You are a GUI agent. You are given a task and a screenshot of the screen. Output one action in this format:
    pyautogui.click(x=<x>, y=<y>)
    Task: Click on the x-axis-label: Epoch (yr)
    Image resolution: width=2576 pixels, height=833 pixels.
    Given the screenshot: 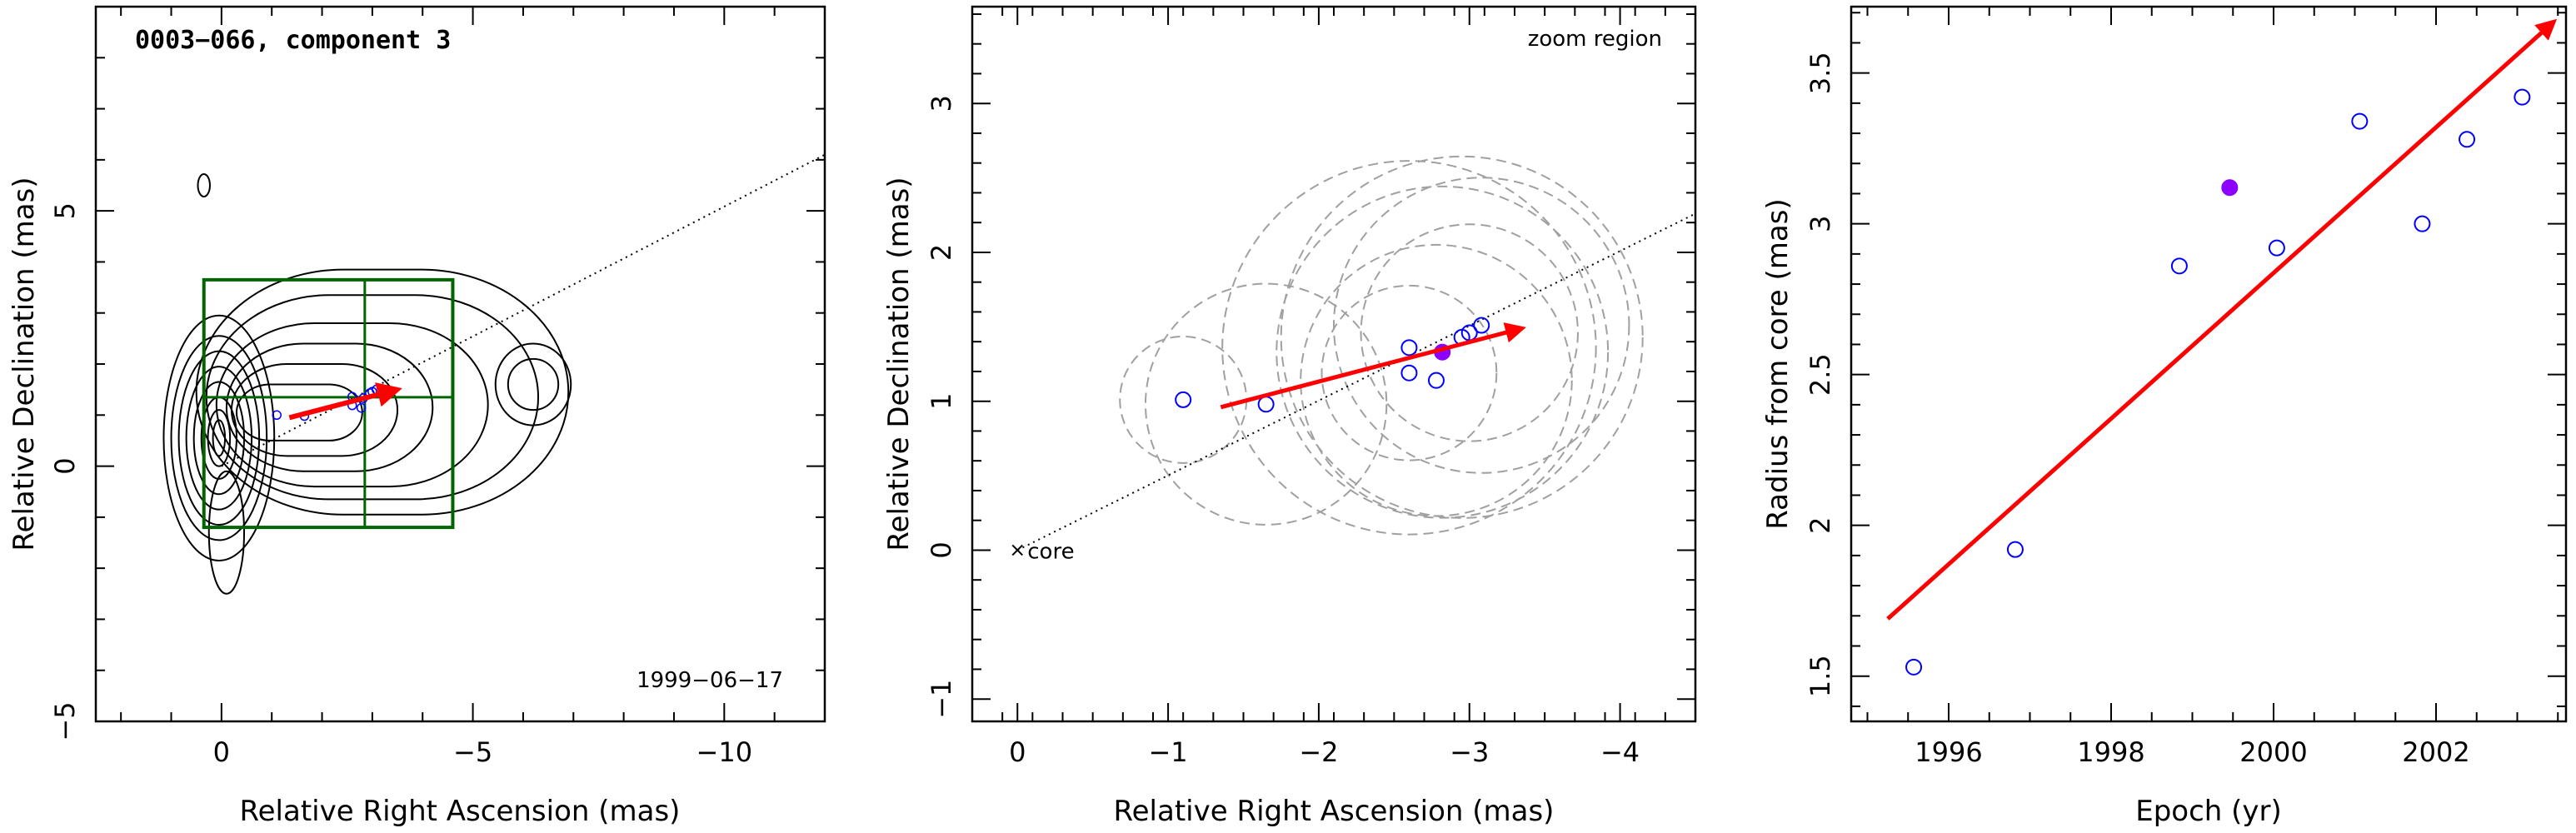 What is the action you would take?
    pyautogui.click(x=2208, y=811)
    